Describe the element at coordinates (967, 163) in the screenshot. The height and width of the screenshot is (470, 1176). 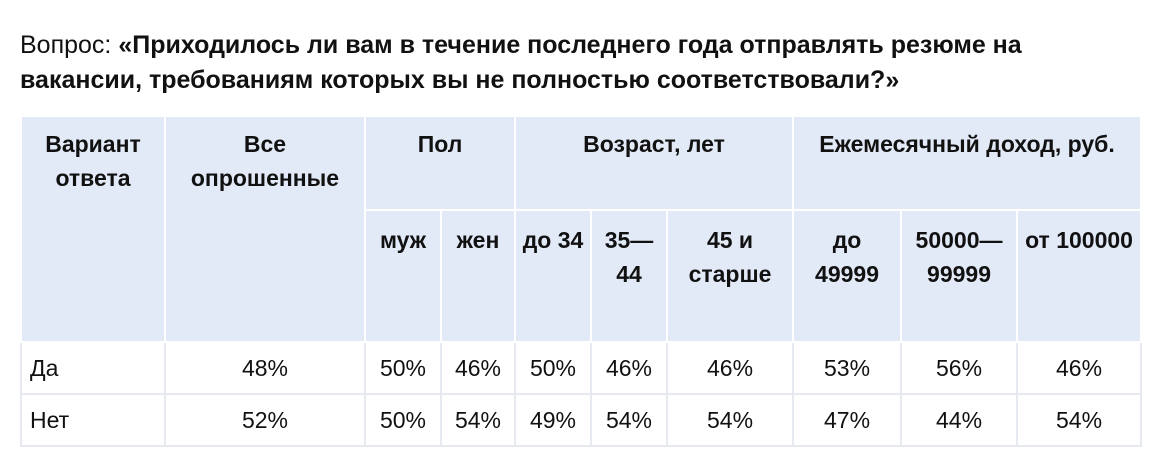
I see `header-income: Ежемесячный доход, руб.` at that location.